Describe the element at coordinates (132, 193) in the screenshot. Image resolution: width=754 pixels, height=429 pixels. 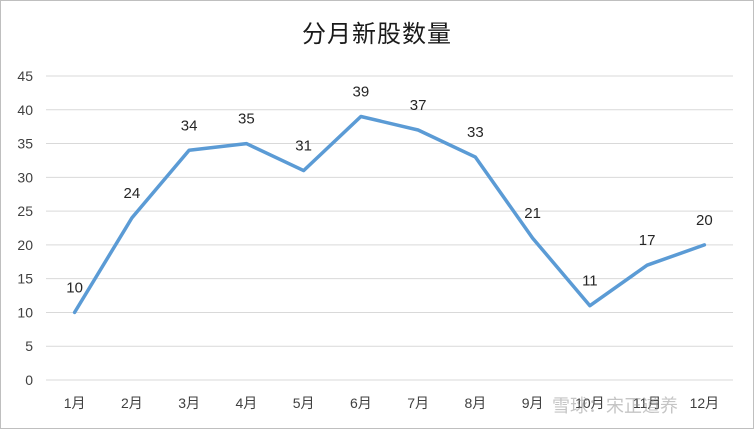
I see `data-label: 24` at that location.